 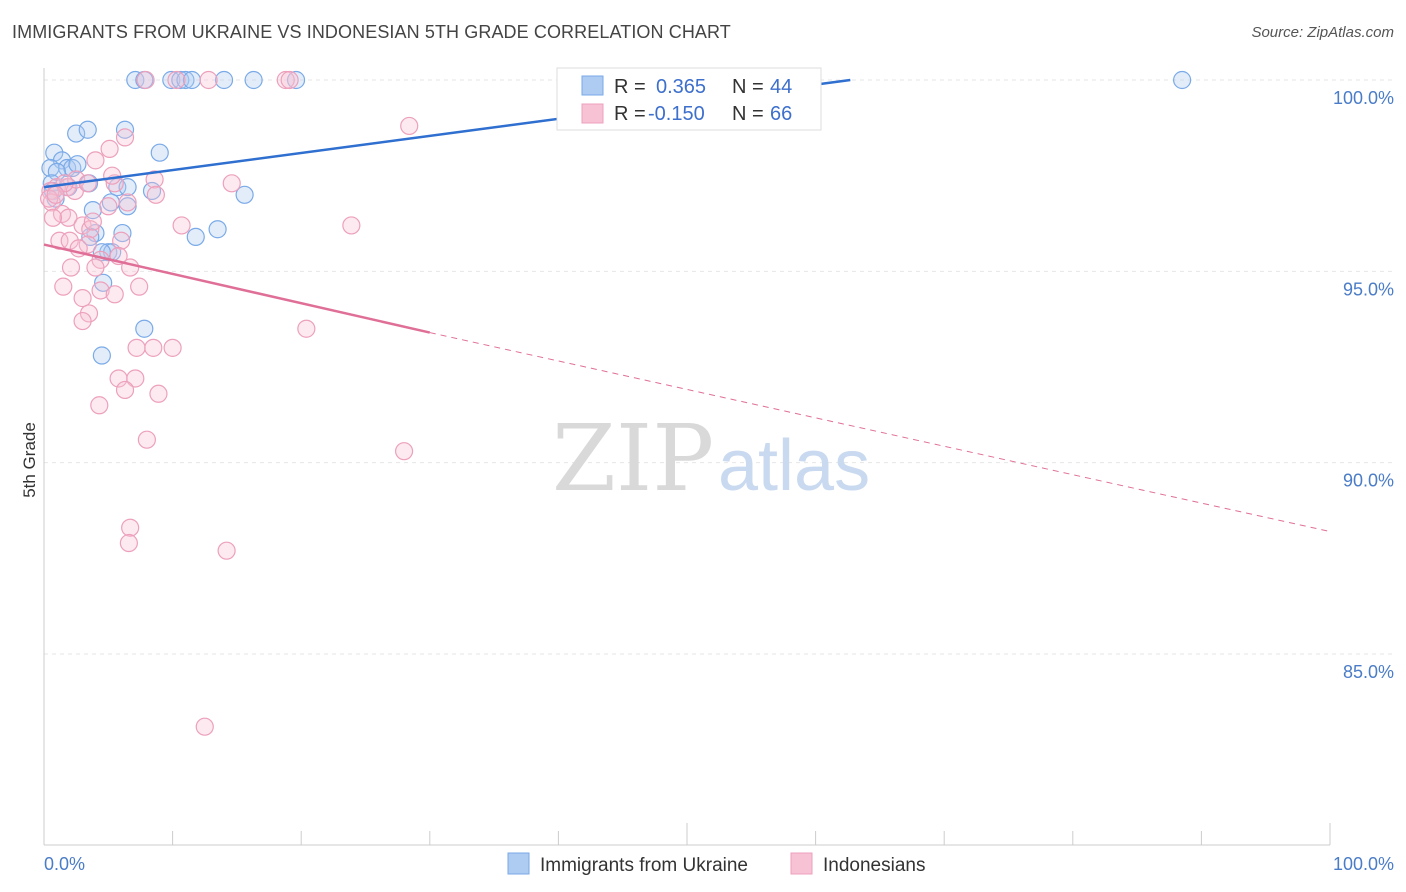 I want to click on watermark: ZIP atlas, so click(x=711, y=458).